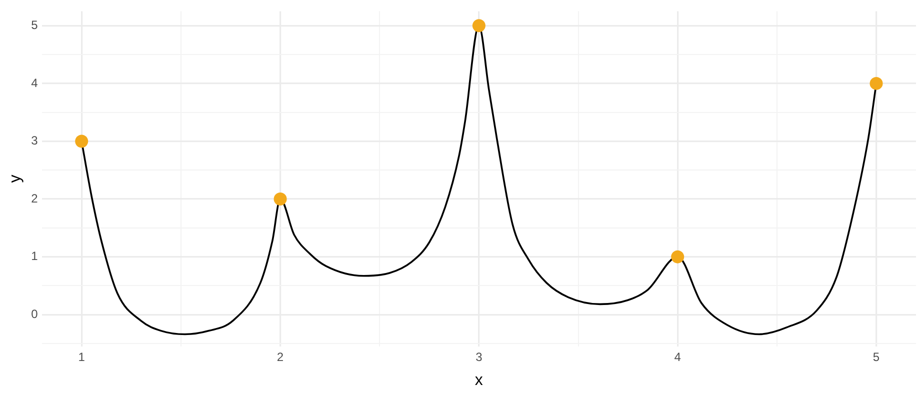  What do you see at coordinates (280, 357) in the screenshot?
I see `x-tick-label: 2` at bounding box center [280, 357].